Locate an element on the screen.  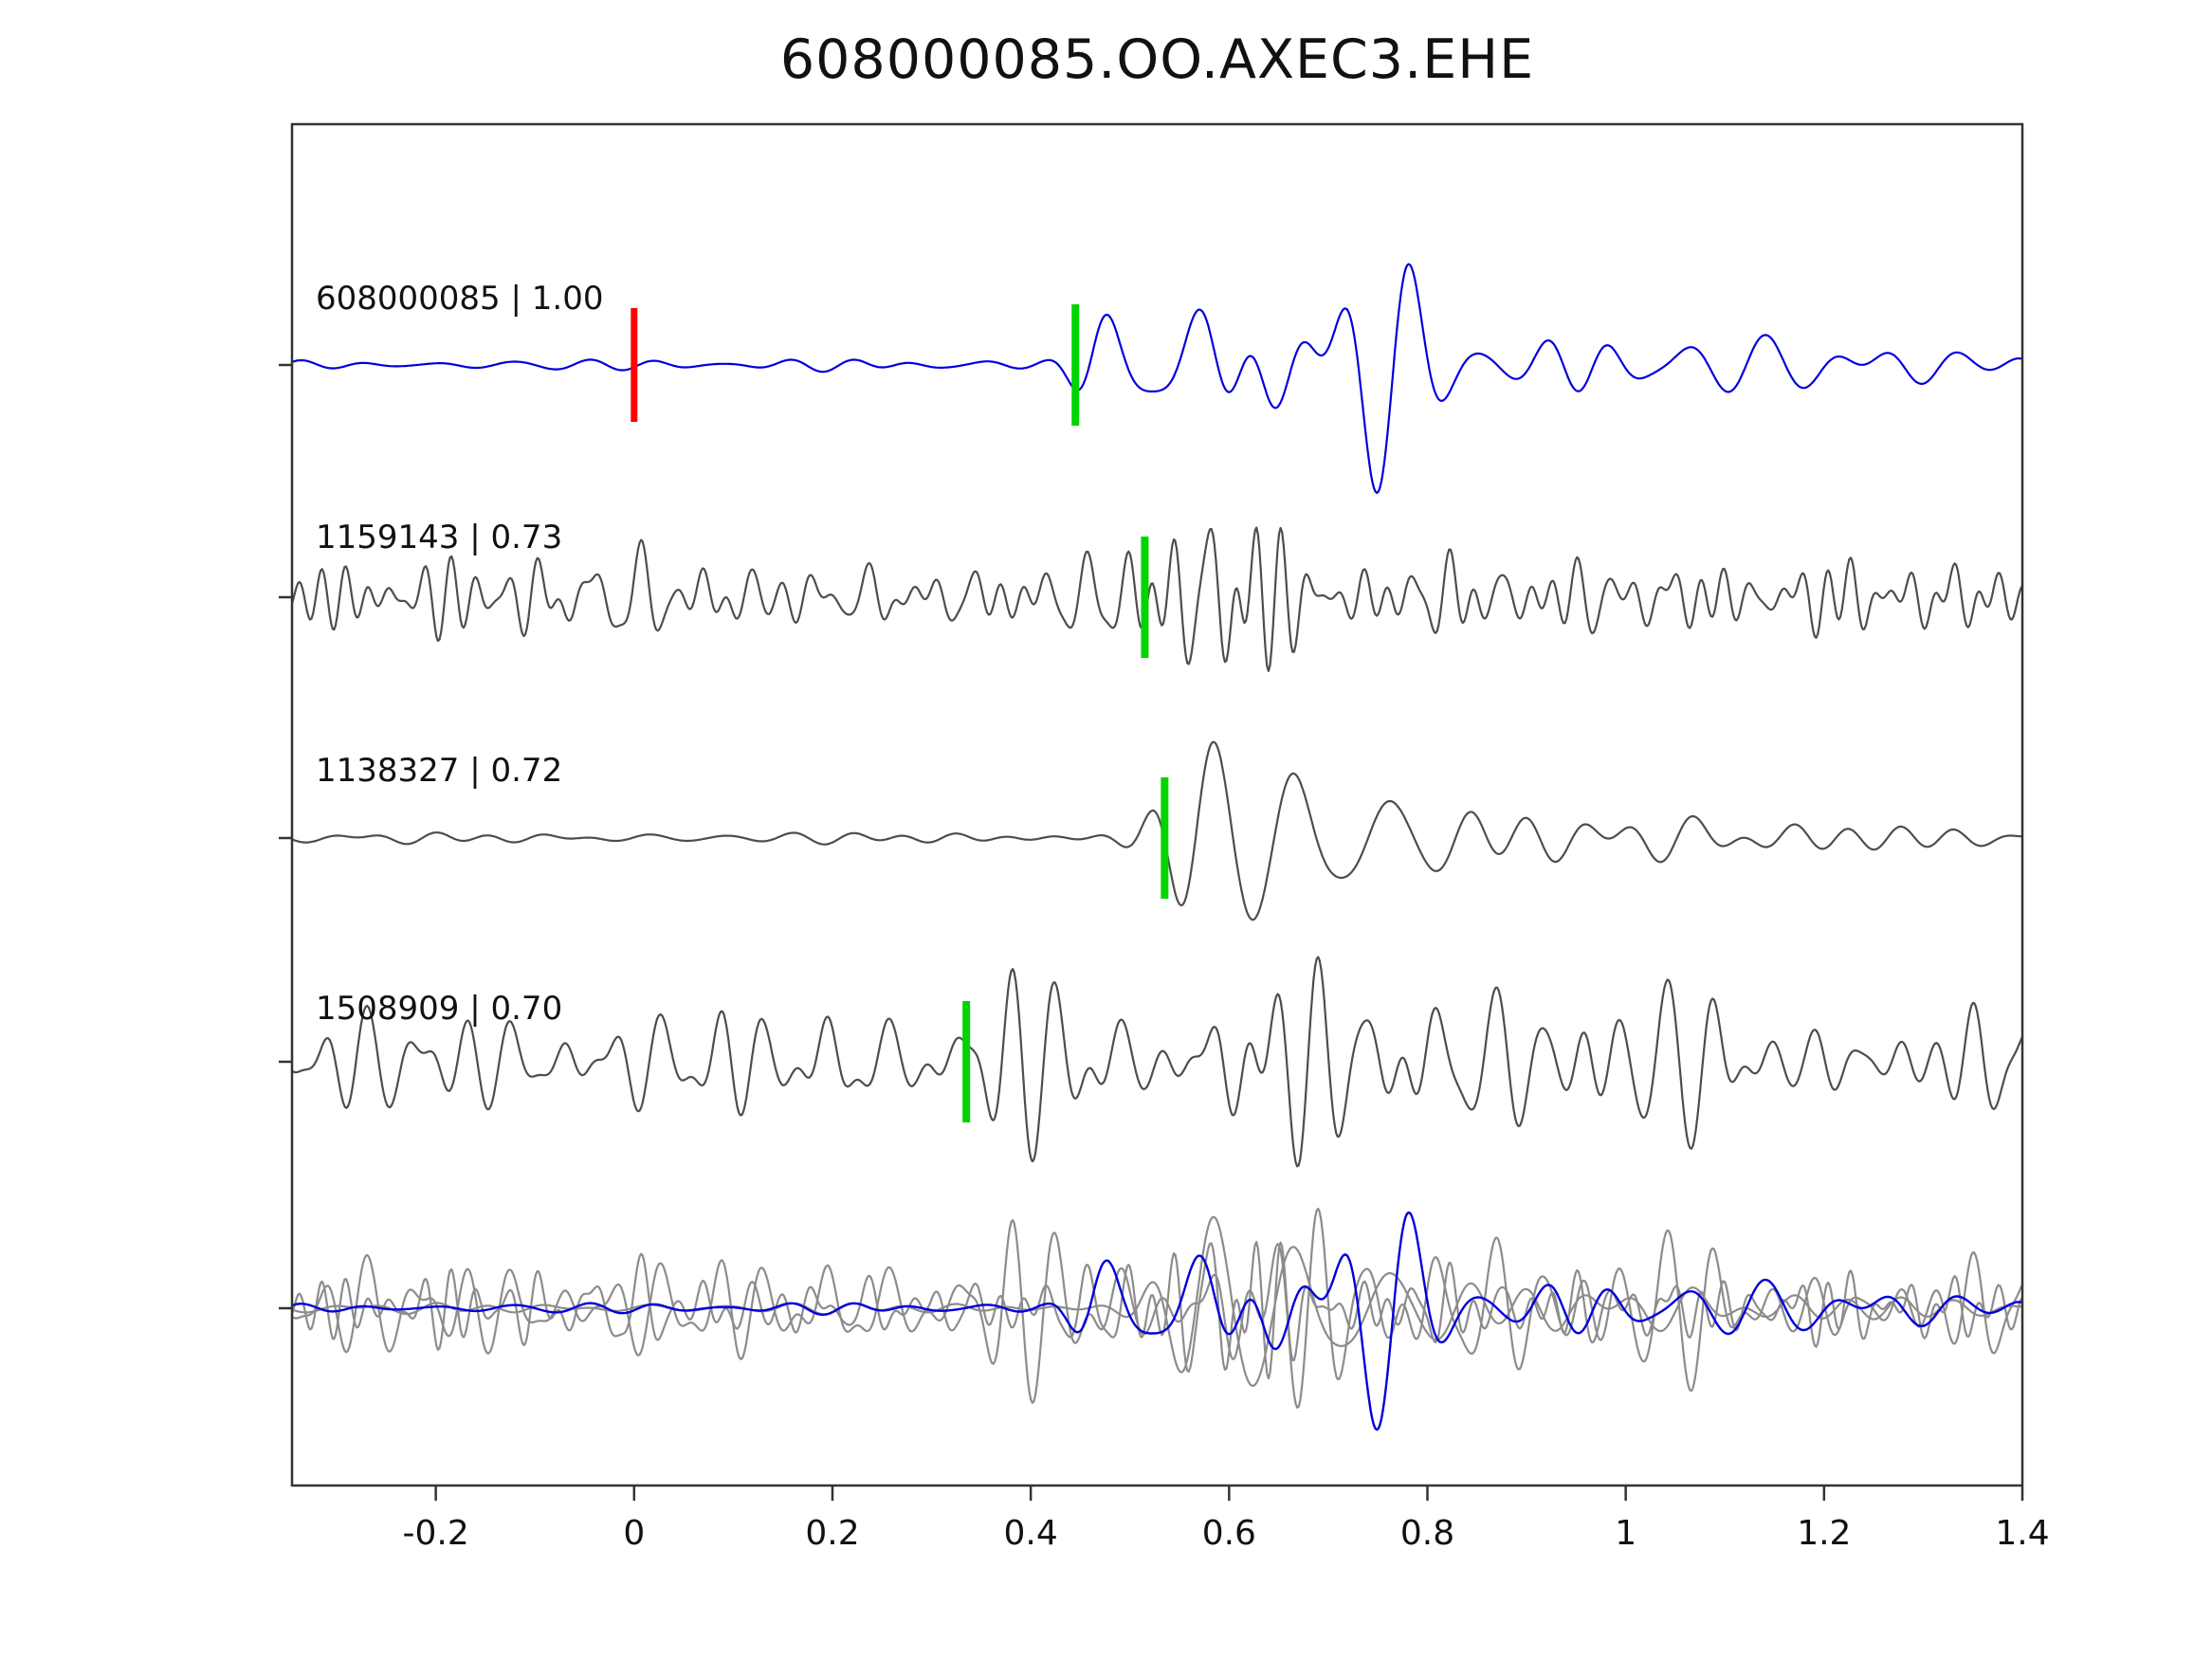
x-tick-label: 0.4 is located at coordinates (1031, 1533).